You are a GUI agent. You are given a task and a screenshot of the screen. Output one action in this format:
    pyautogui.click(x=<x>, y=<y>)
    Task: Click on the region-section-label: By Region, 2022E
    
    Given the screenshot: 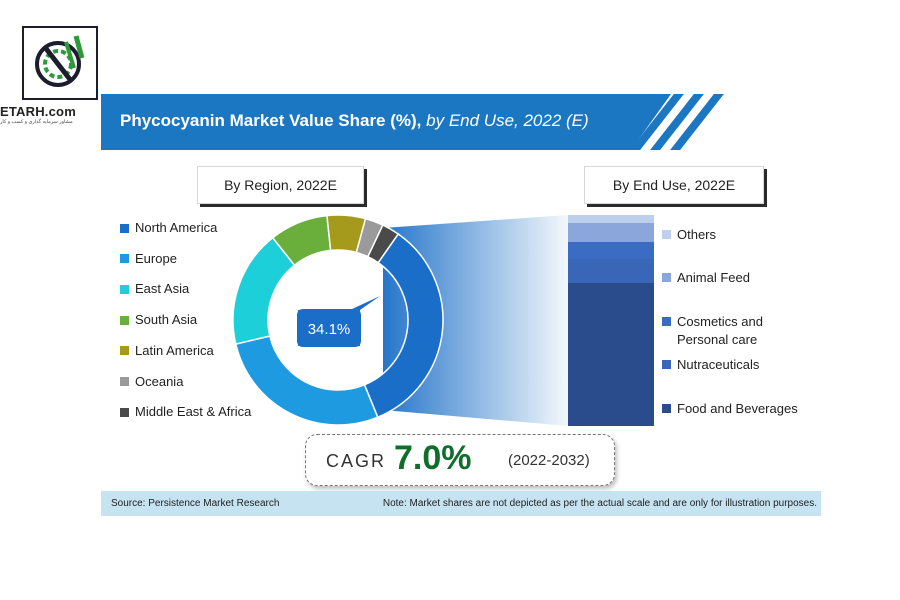 What is the action you would take?
    pyautogui.click(x=280, y=185)
    